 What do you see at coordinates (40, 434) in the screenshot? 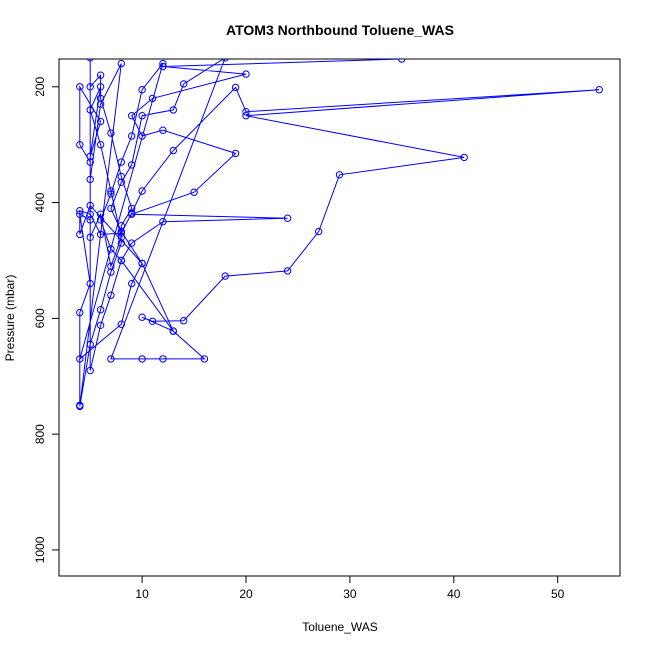
I see `y-tick-label: 800` at bounding box center [40, 434].